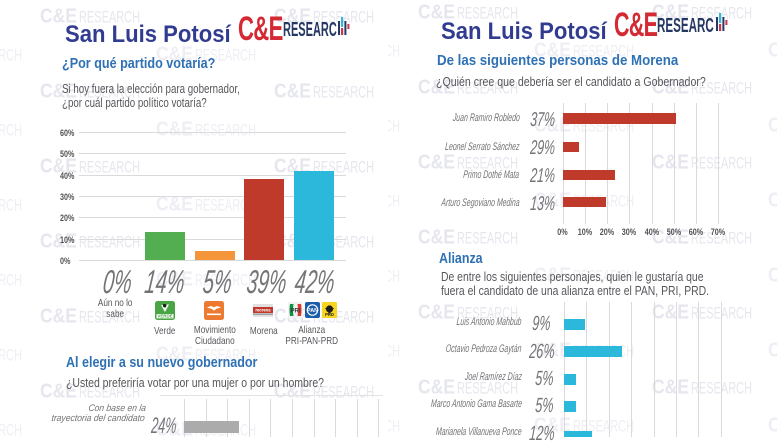 The height and width of the screenshot is (446, 777). I want to click on svg-text: PRI, so click(295, 312).